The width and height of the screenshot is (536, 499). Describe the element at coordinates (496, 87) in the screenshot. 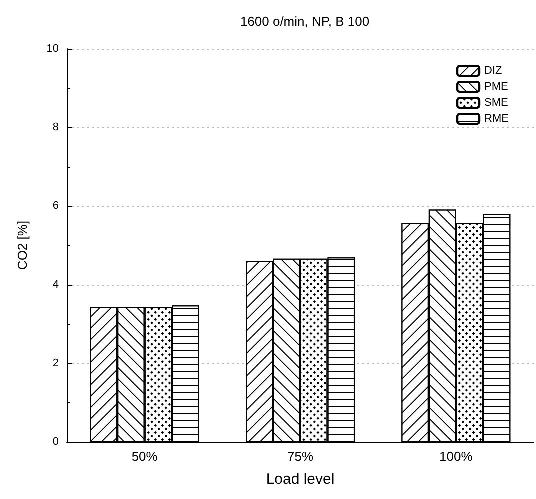

I see `legend-label: PME` at that location.